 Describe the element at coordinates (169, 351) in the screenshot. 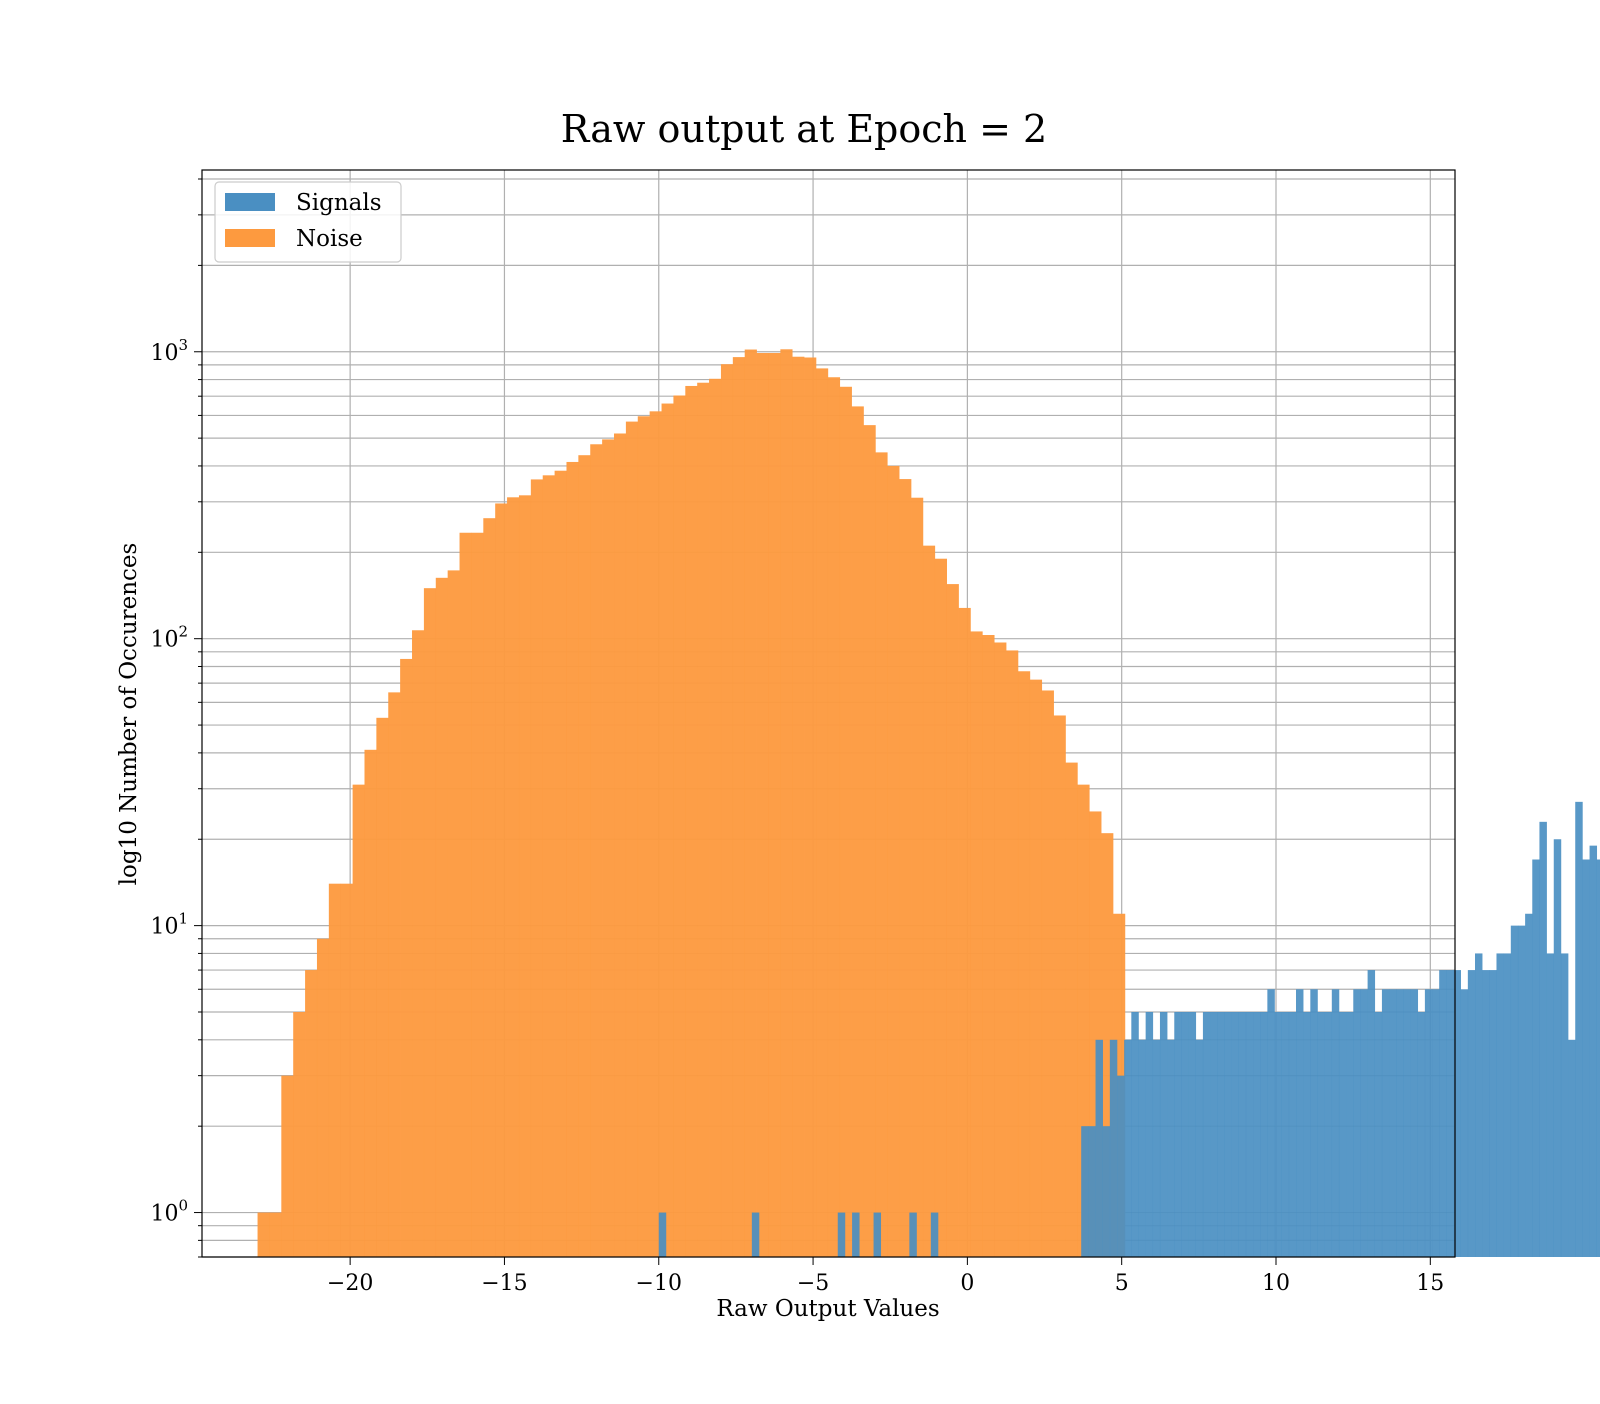

I see `y-tick-label: 103` at that location.